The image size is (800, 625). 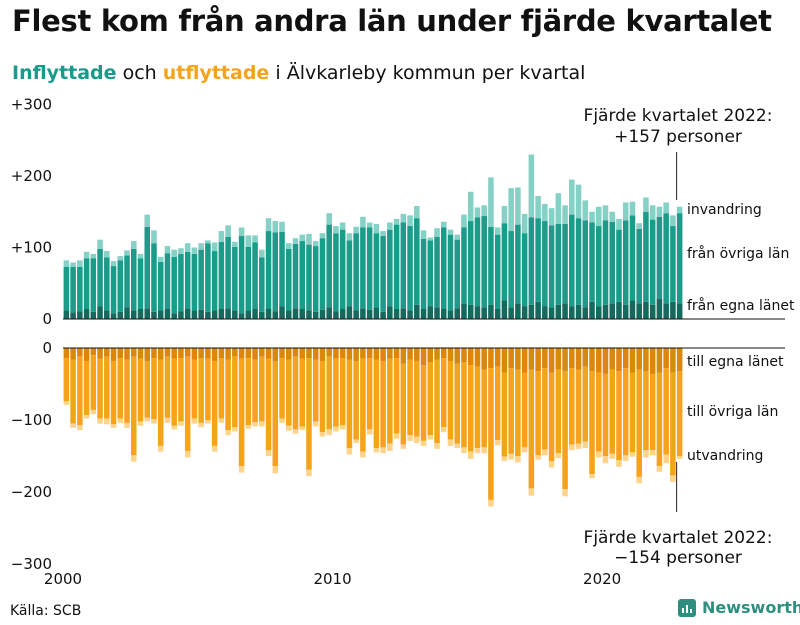 What do you see at coordinates (31, 492) in the screenshot?
I see `y-tick-label: −200` at bounding box center [31, 492].